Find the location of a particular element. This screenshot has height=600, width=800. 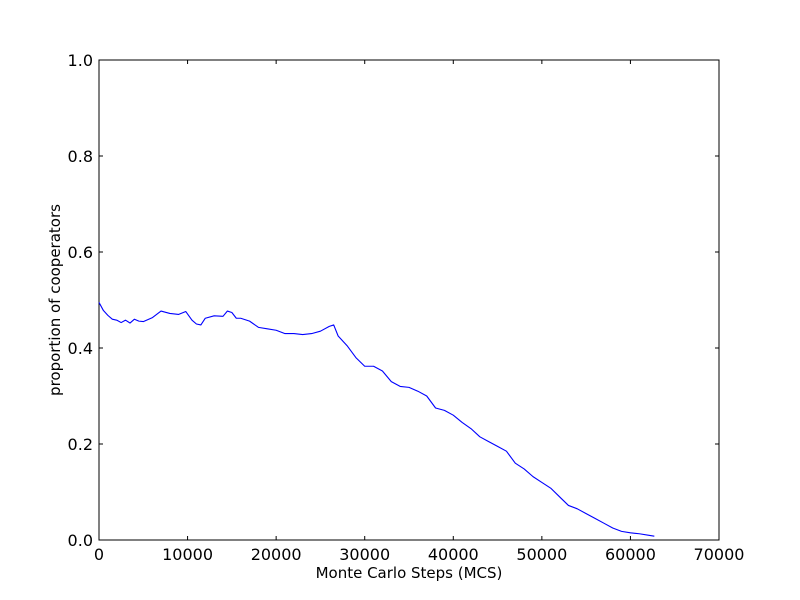

y-axis-label: proportion of cooperators is located at coordinates (55, 300).